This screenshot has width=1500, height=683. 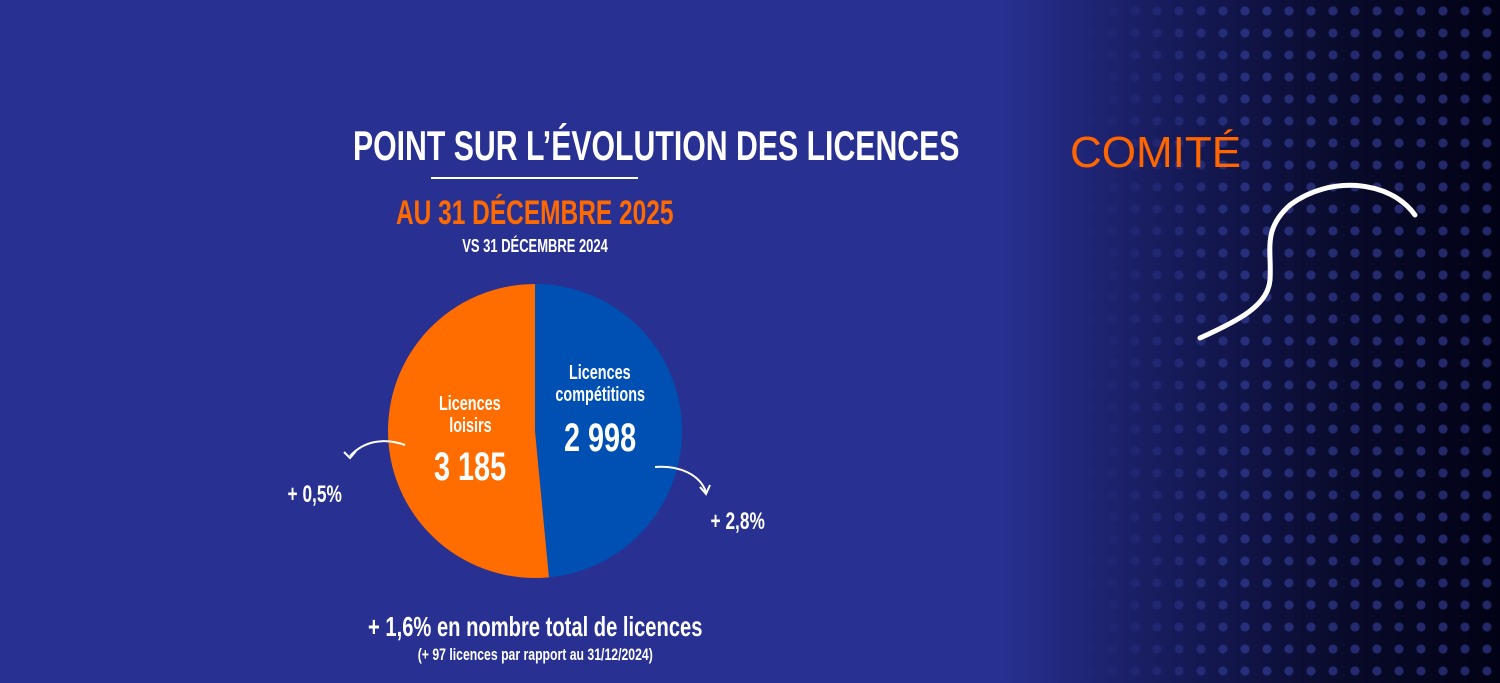 I want to click on value-loisirs: 3 185, so click(x=470, y=467).